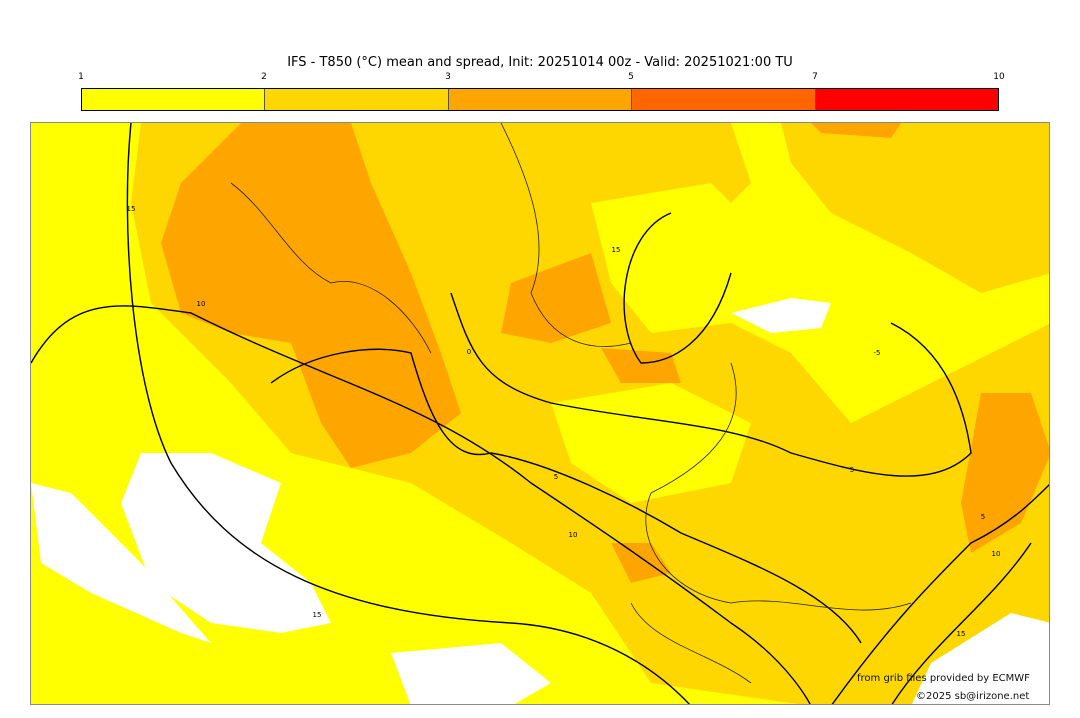  Describe the element at coordinates (877, 353) in the screenshot. I see `contour-label: -5` at that location.